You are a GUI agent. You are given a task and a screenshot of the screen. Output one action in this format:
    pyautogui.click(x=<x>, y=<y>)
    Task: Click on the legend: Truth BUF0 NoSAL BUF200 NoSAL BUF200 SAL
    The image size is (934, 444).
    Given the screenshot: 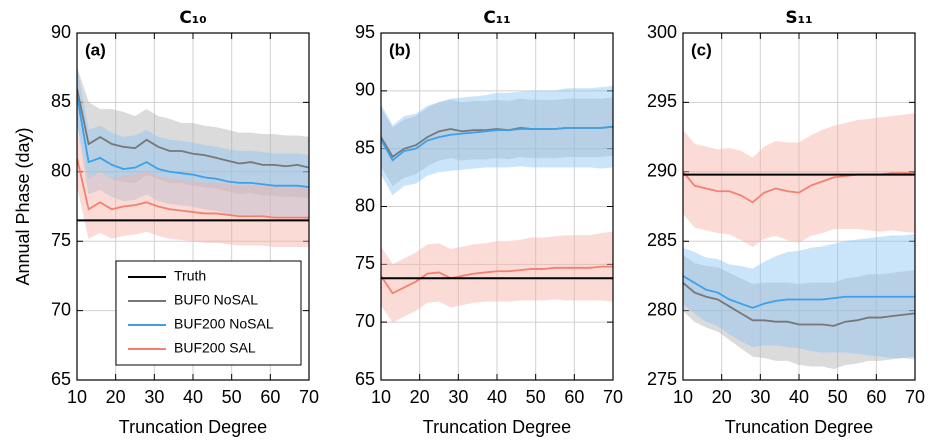 What is the action you would take?
    pyautogui.click(x=208, y=313)
    